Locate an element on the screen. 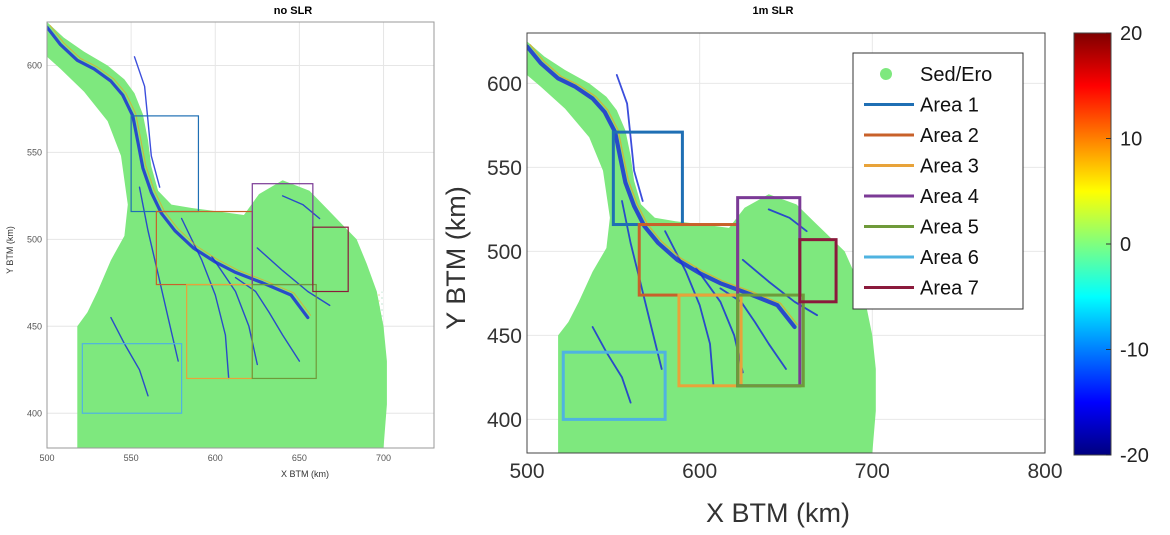  colorbar-tick-label: -10 is located at coordinates (1134, 351).